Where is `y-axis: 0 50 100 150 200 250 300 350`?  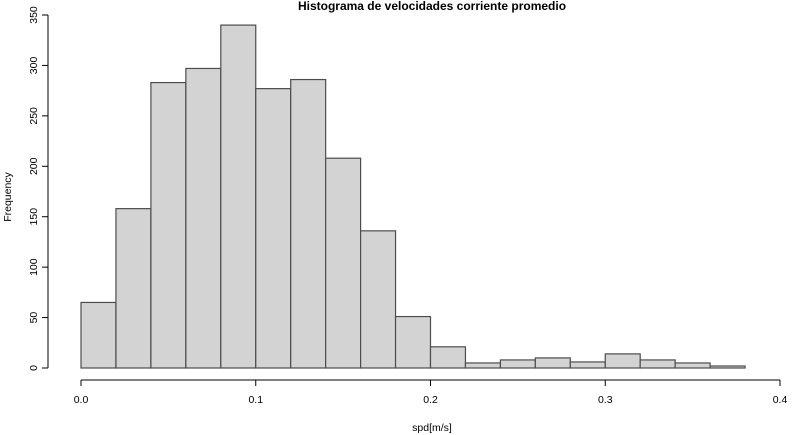
y-axis: 0 50 100 150 200 250 300 350 is located at coordinates (38, 188).